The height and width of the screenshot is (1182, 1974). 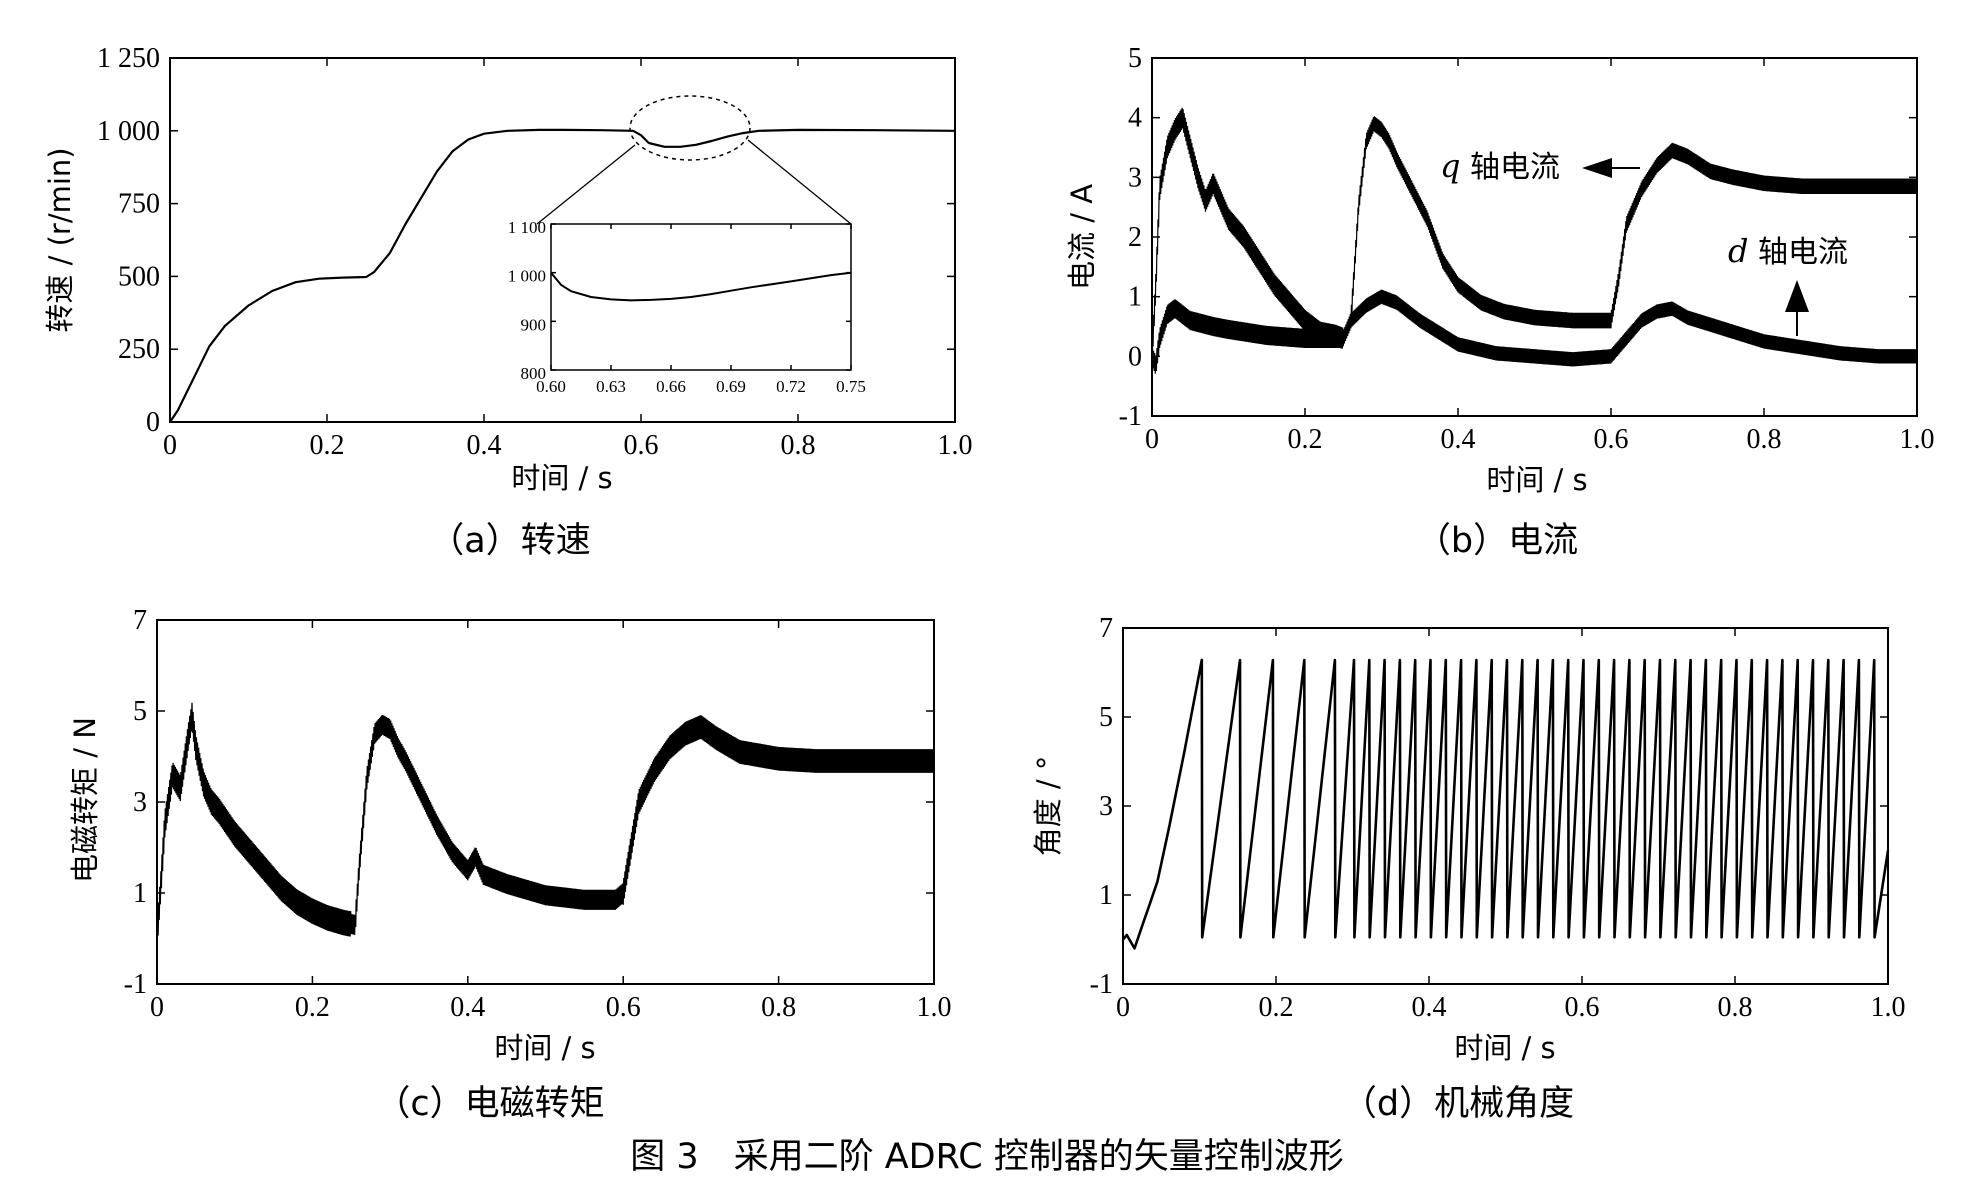 I want to click on panel-caption: （a）转速, so click(x=509, y=541).